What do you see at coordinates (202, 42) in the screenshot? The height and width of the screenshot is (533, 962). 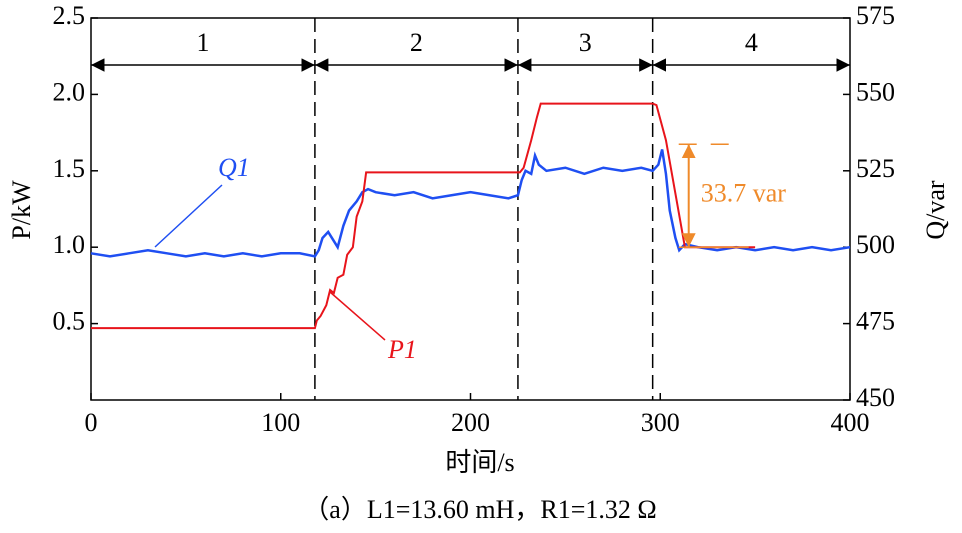 I see `region-label: 1` at bounding box center [202, 42].